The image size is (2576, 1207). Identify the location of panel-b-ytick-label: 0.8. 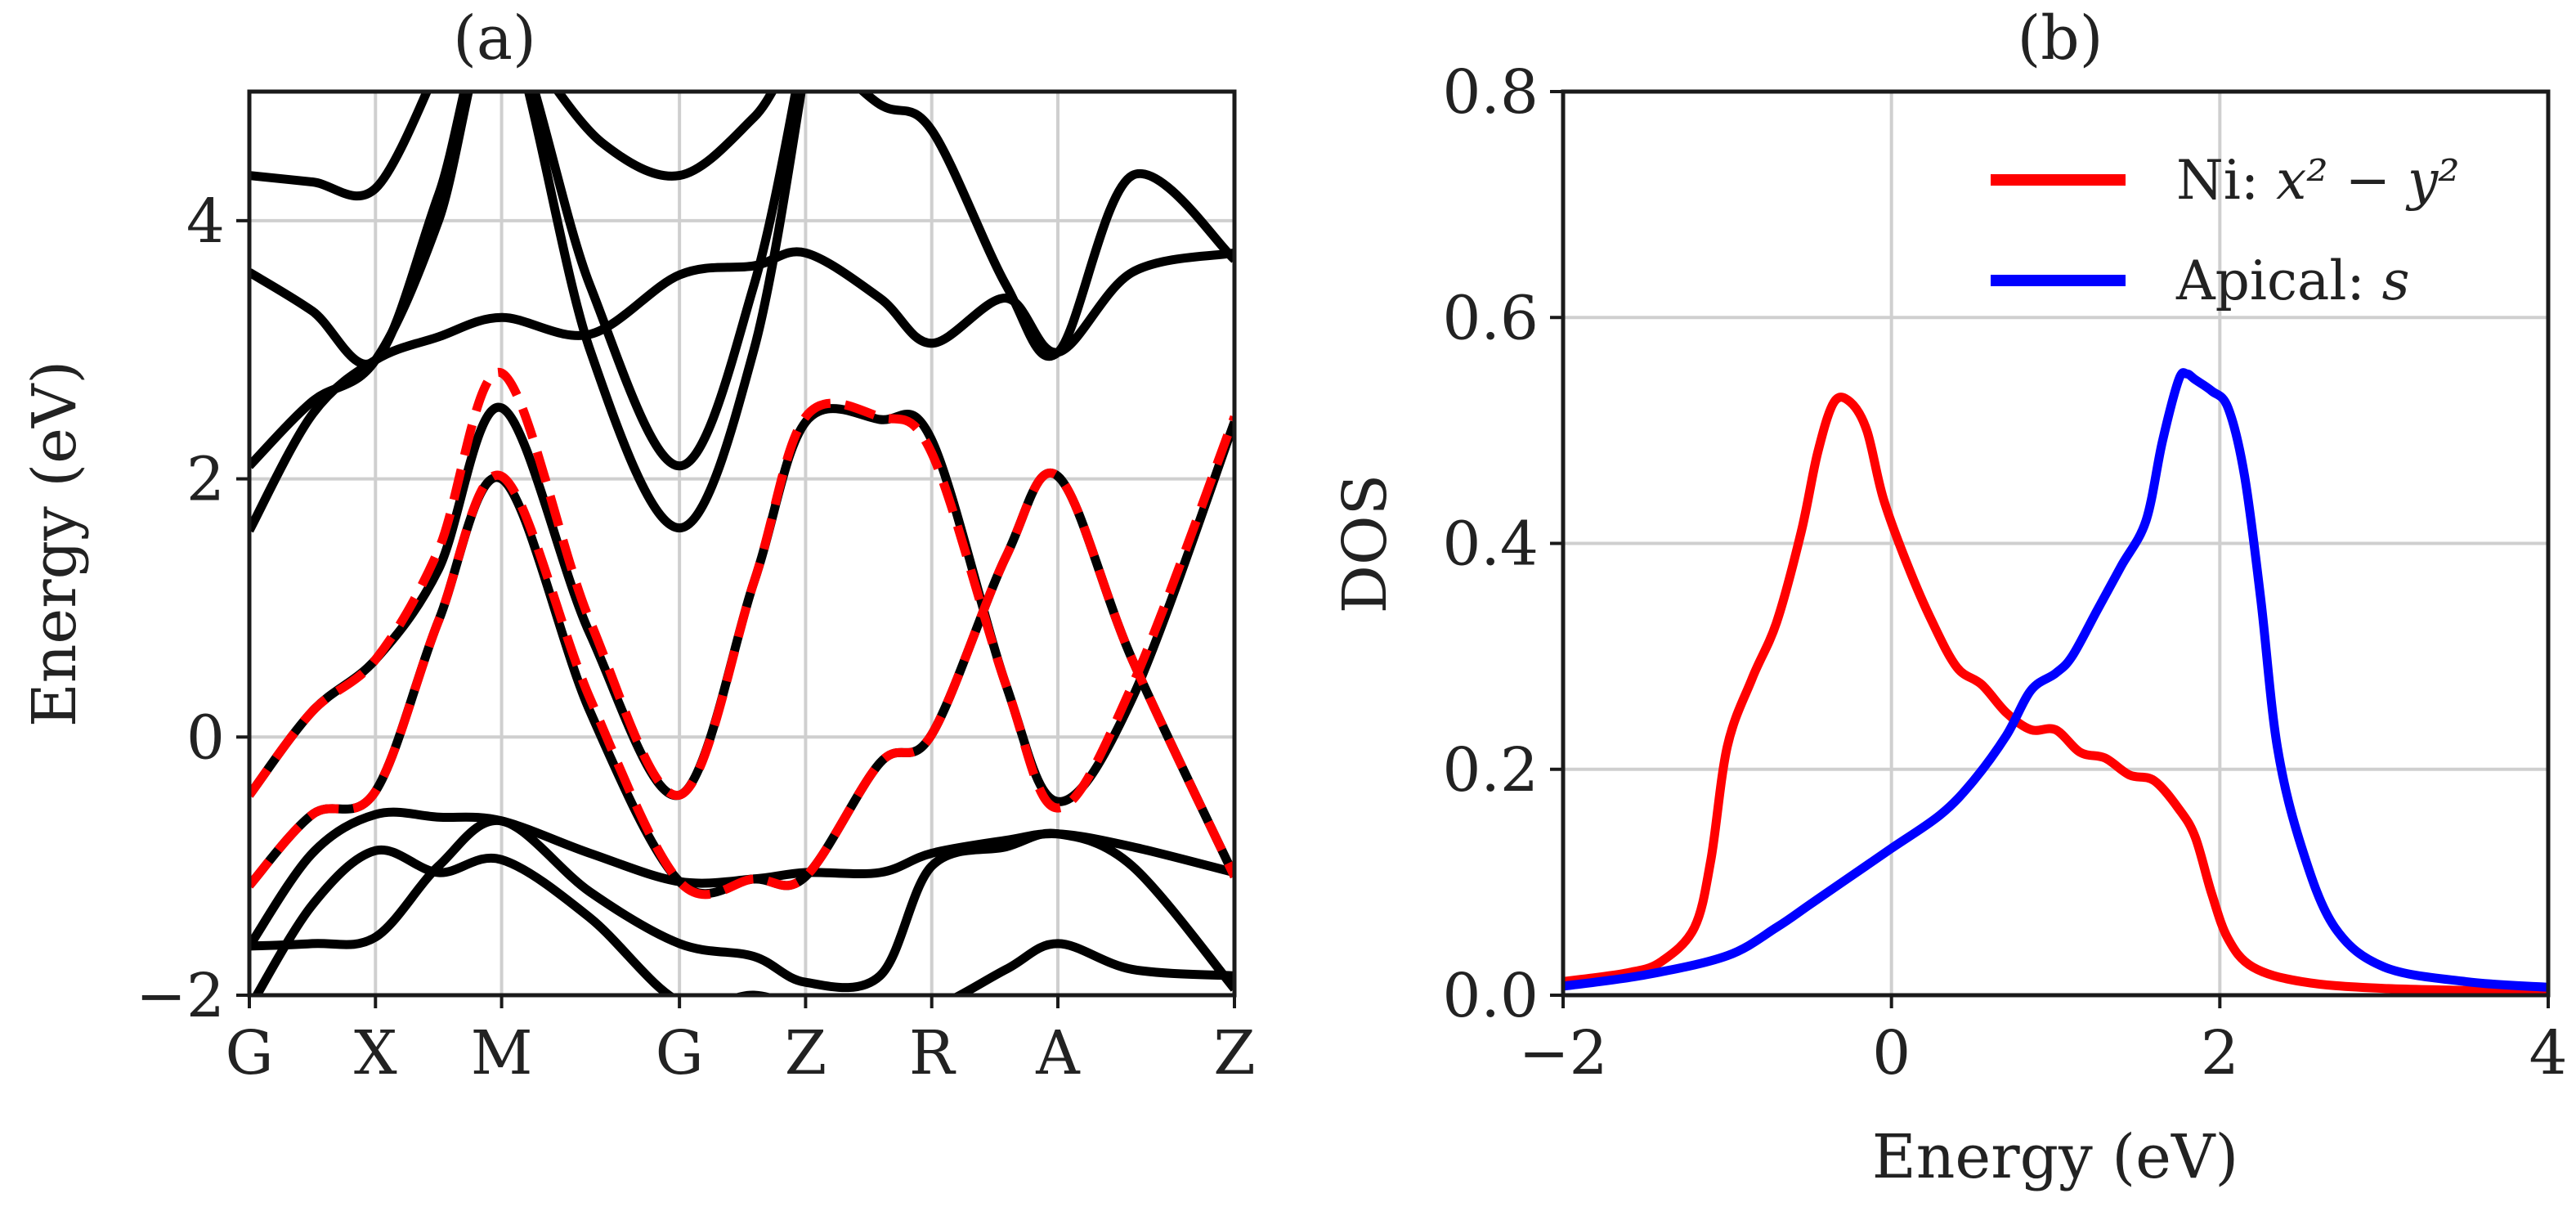
(1490, 93).